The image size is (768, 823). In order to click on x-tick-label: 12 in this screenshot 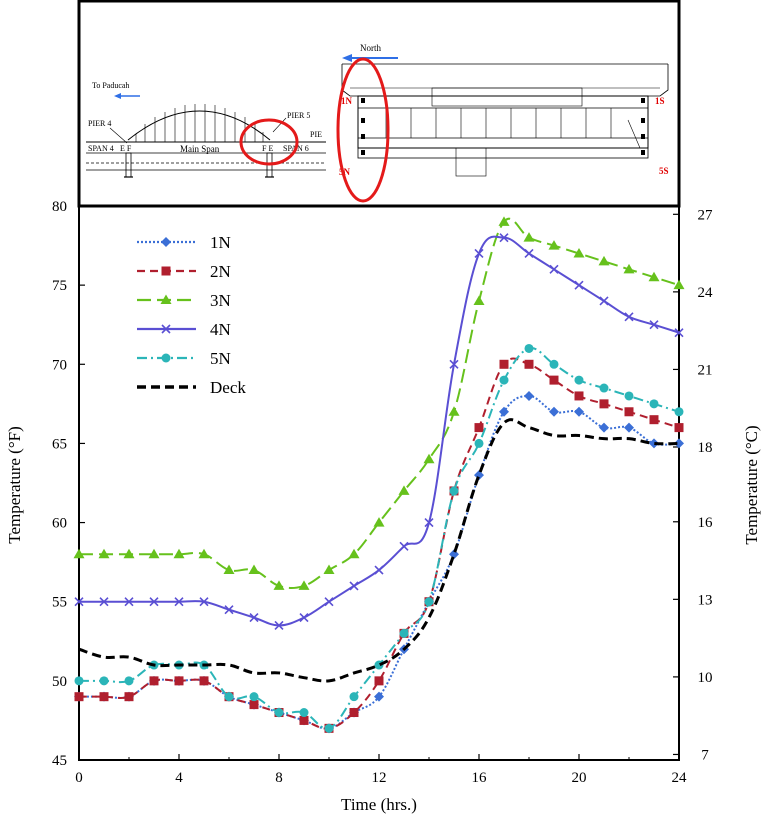, I will do `click(379, 778)`.